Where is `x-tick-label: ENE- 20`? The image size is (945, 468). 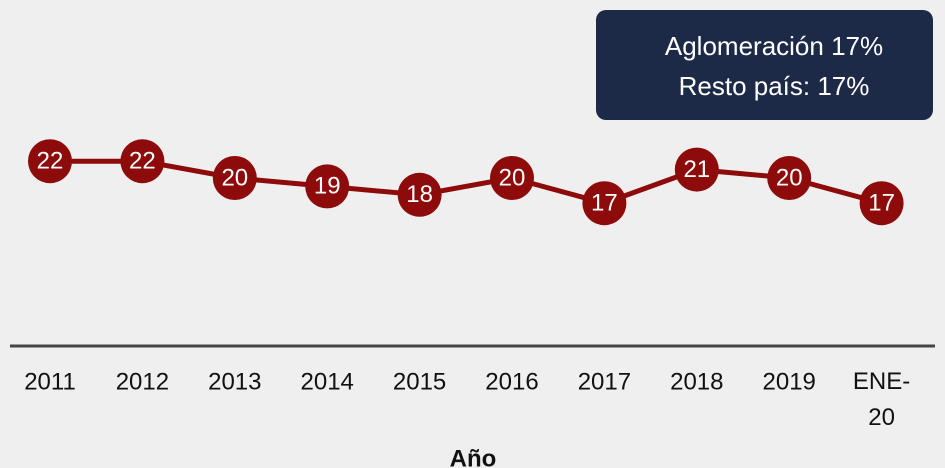
x-tick-label: ENE- 20 is located at coordinates (881, 399).